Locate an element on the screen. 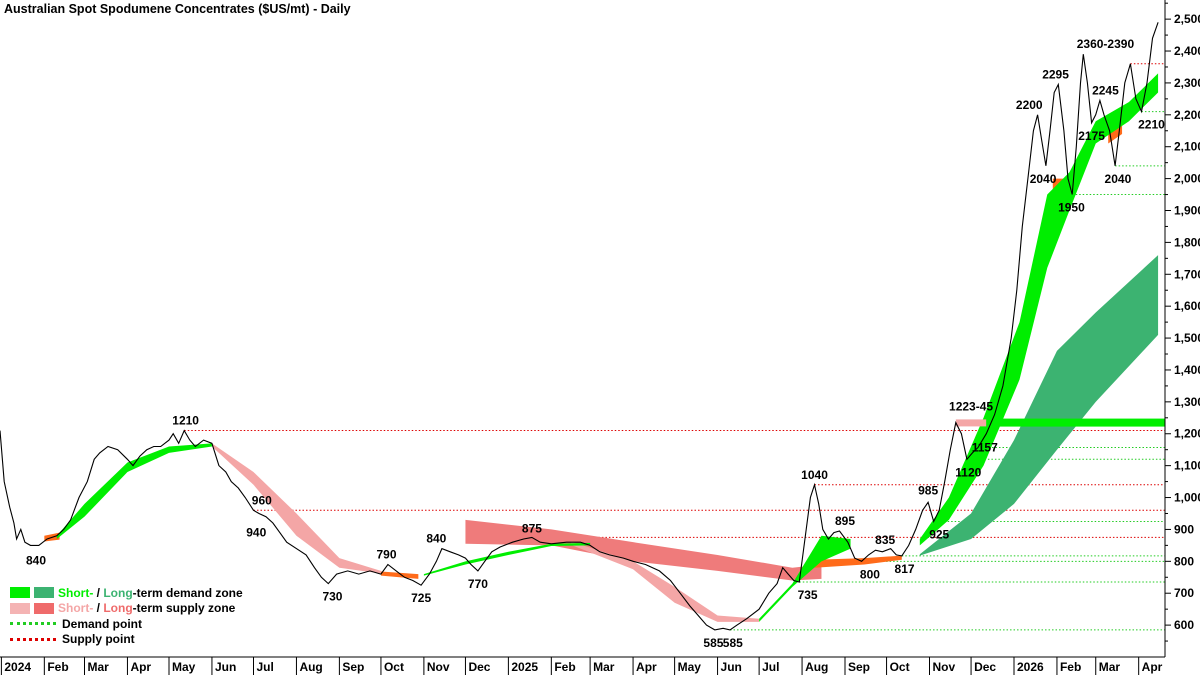 The image size is (1200, 675). legend-dots-supply is located at coordinates (33, 639).